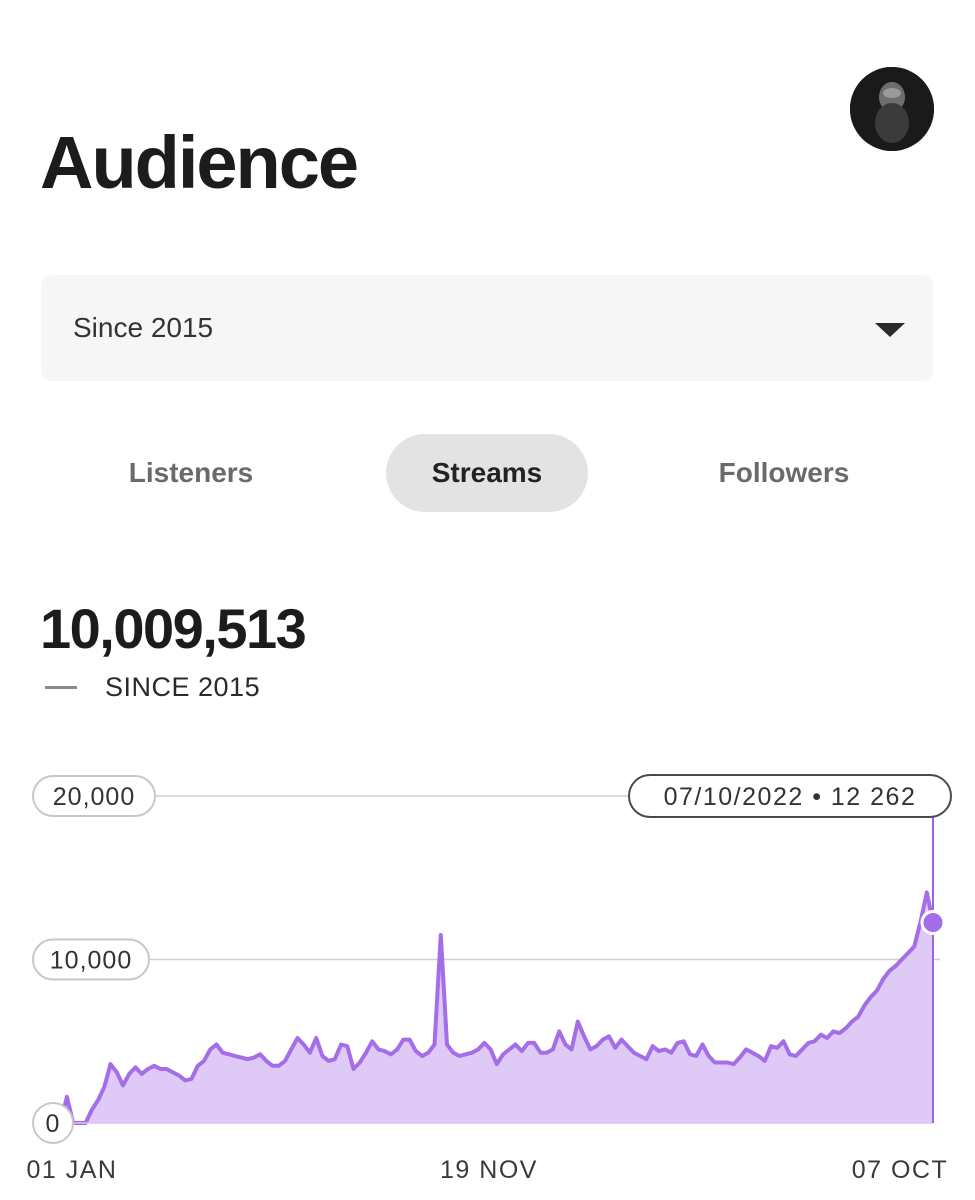 The height and width of the screenshot is (1200, 975). I want to click on chevron-down-icon, so click(890, 330).